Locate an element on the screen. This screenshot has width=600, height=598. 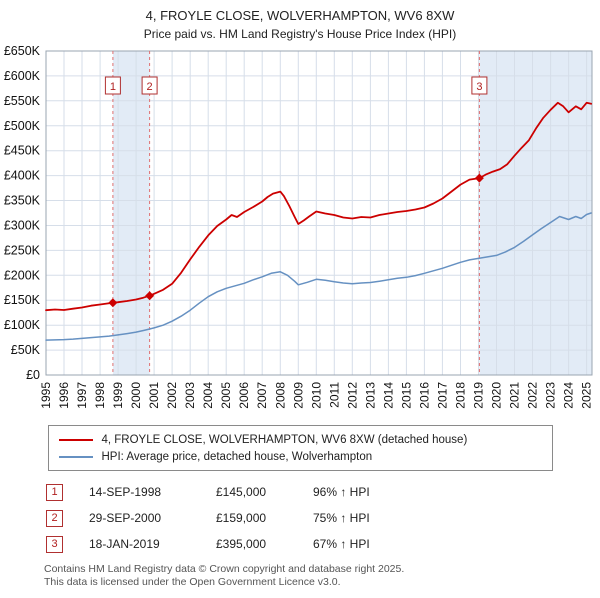
svg-text: 1998 is located at coordinates (100, 395).